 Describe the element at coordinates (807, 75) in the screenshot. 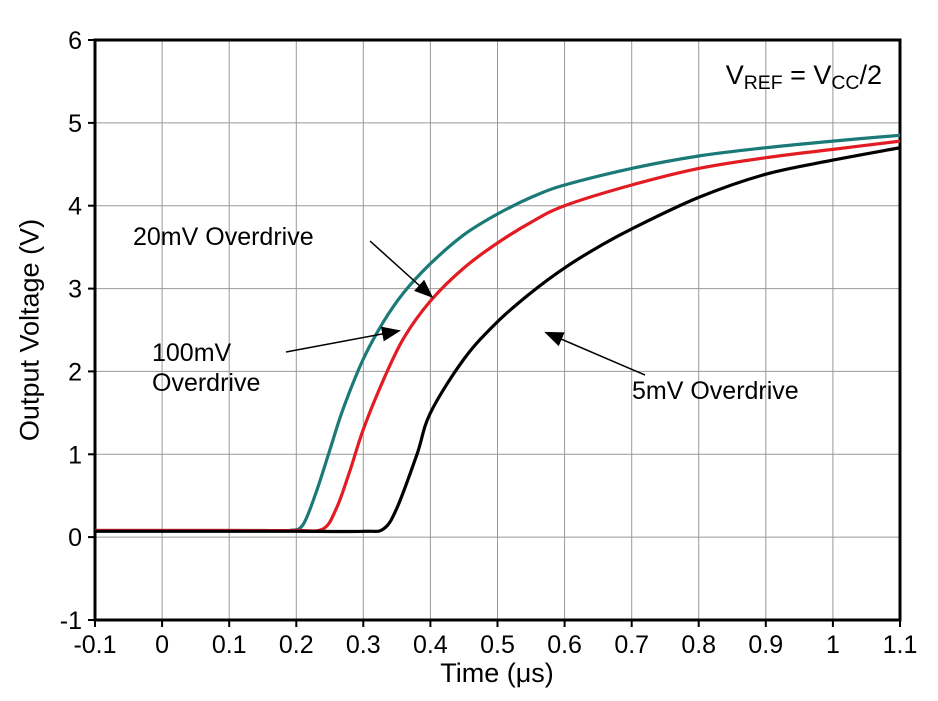

I see `vref-mid: = V` at that location.